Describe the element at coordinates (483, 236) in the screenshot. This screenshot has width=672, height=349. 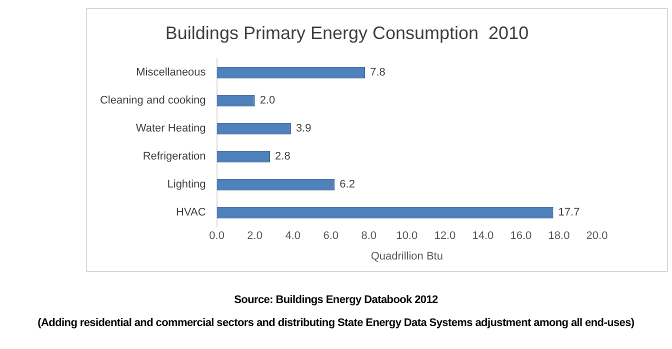
I see `x-tick-label: 14.0` at that location.